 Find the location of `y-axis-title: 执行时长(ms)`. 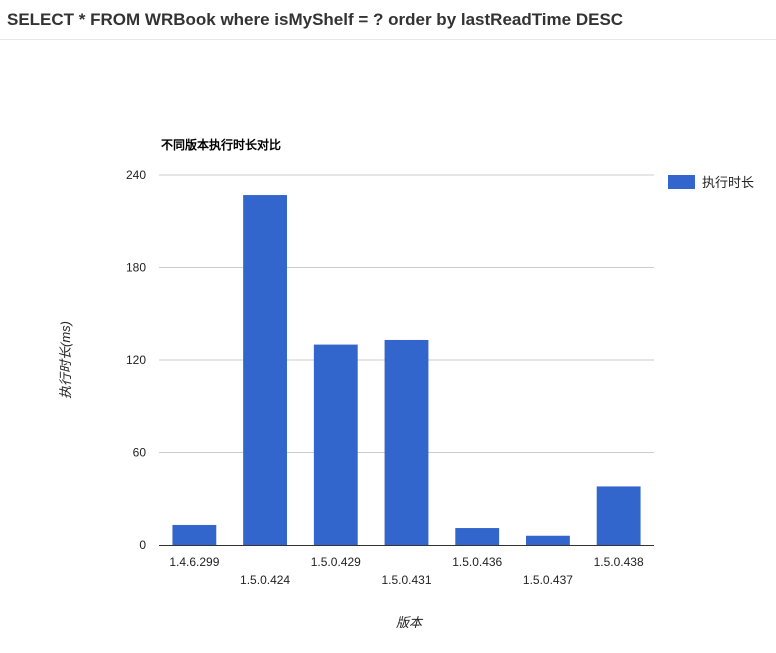

y-axis-title: 执行时长(ms) is located at coordinates (65, 360).